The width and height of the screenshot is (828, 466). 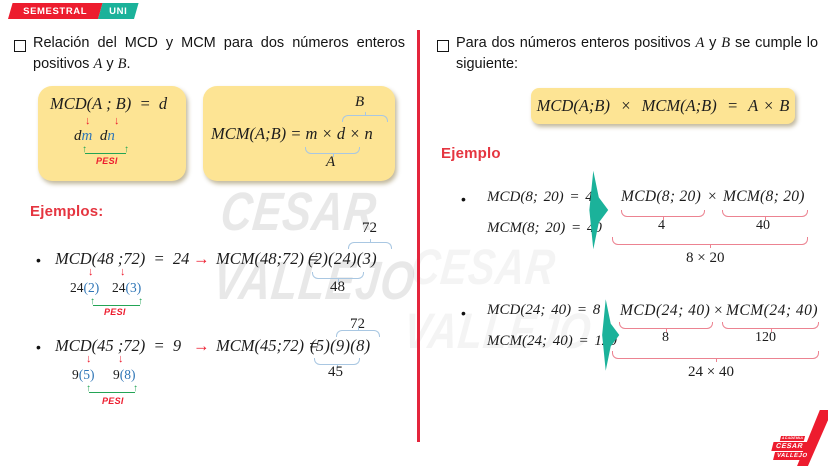 What do you see at coordinates (792, 455) in the screenshot?
I see `logo-bot-label: VALLEJO` at bounding box center [792, 455].